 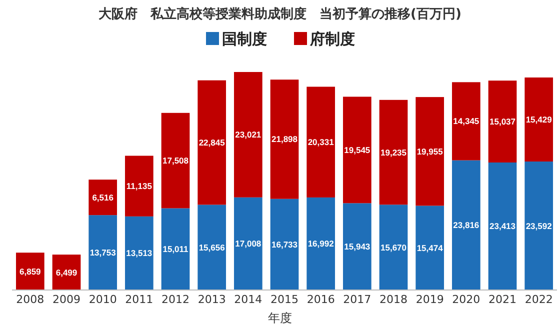 I want to click on data-label: 17,008, so click(x=248, y=243).